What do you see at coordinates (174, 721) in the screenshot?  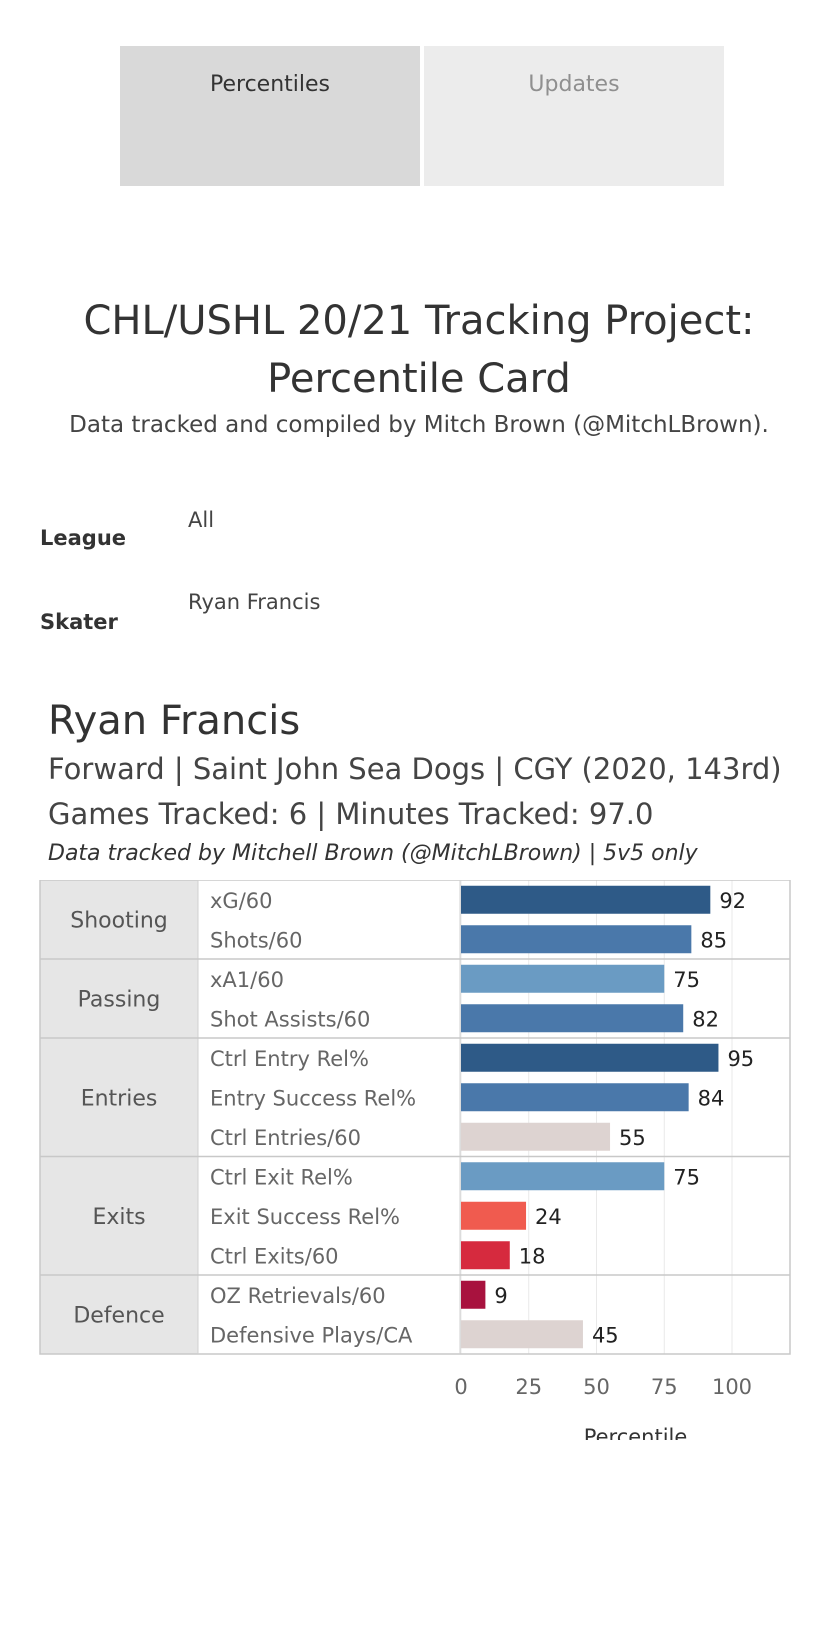 I see `player-name: Ryan Francis` at bounding box center [174, 721].